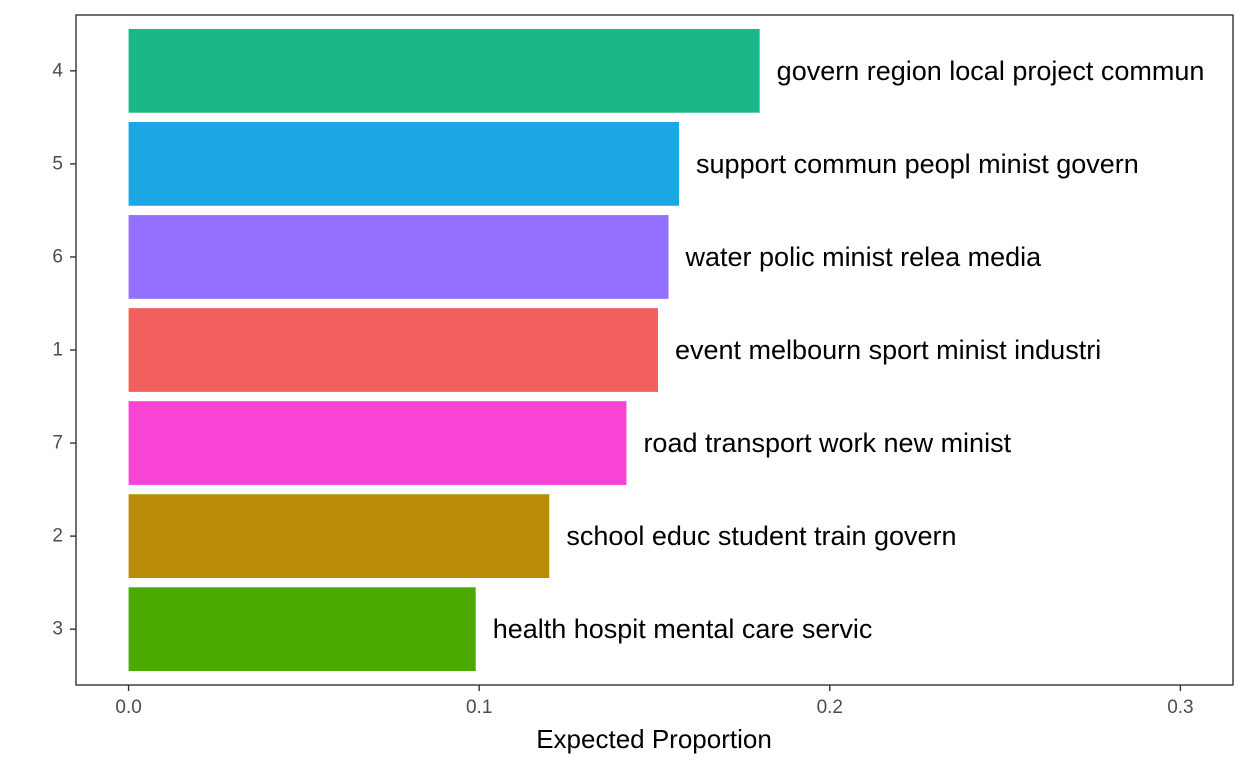 This screenshot has width=1248, height=768. Describe the element at coordinates (57, 70) in the screenshot. I see `y-tick-label-4: 4` at that location.